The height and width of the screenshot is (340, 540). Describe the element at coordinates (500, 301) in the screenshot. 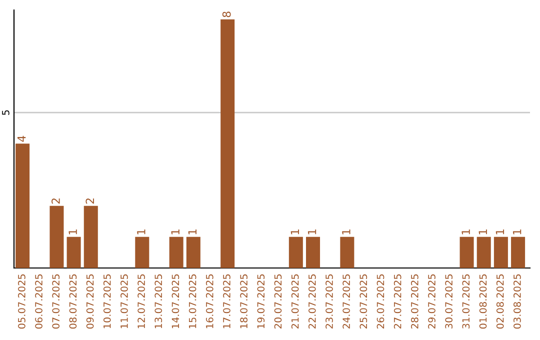

I see `x-tick-label: 02.08.2025` at that location.